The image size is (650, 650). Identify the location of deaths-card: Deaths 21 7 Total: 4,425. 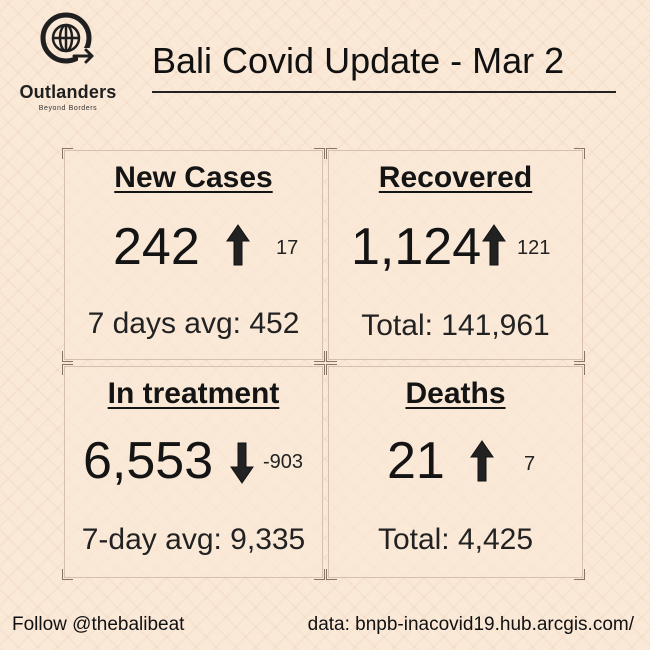
(455, 472).